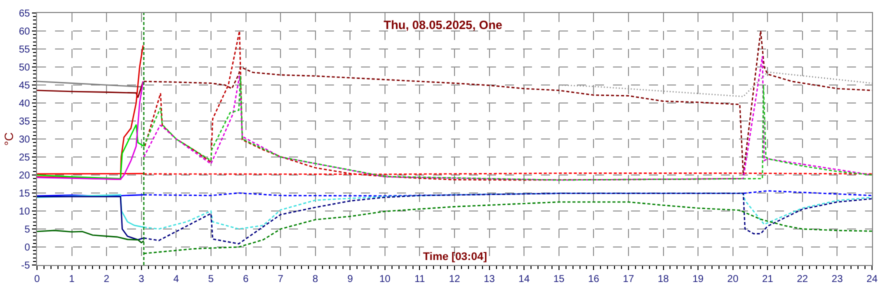 The width and height of the screenshot is (886, 293). What do you see at coordinates (490, 279) in the screenshot?
I see `x-tick-label: 13` at bounding box center [490, 279].